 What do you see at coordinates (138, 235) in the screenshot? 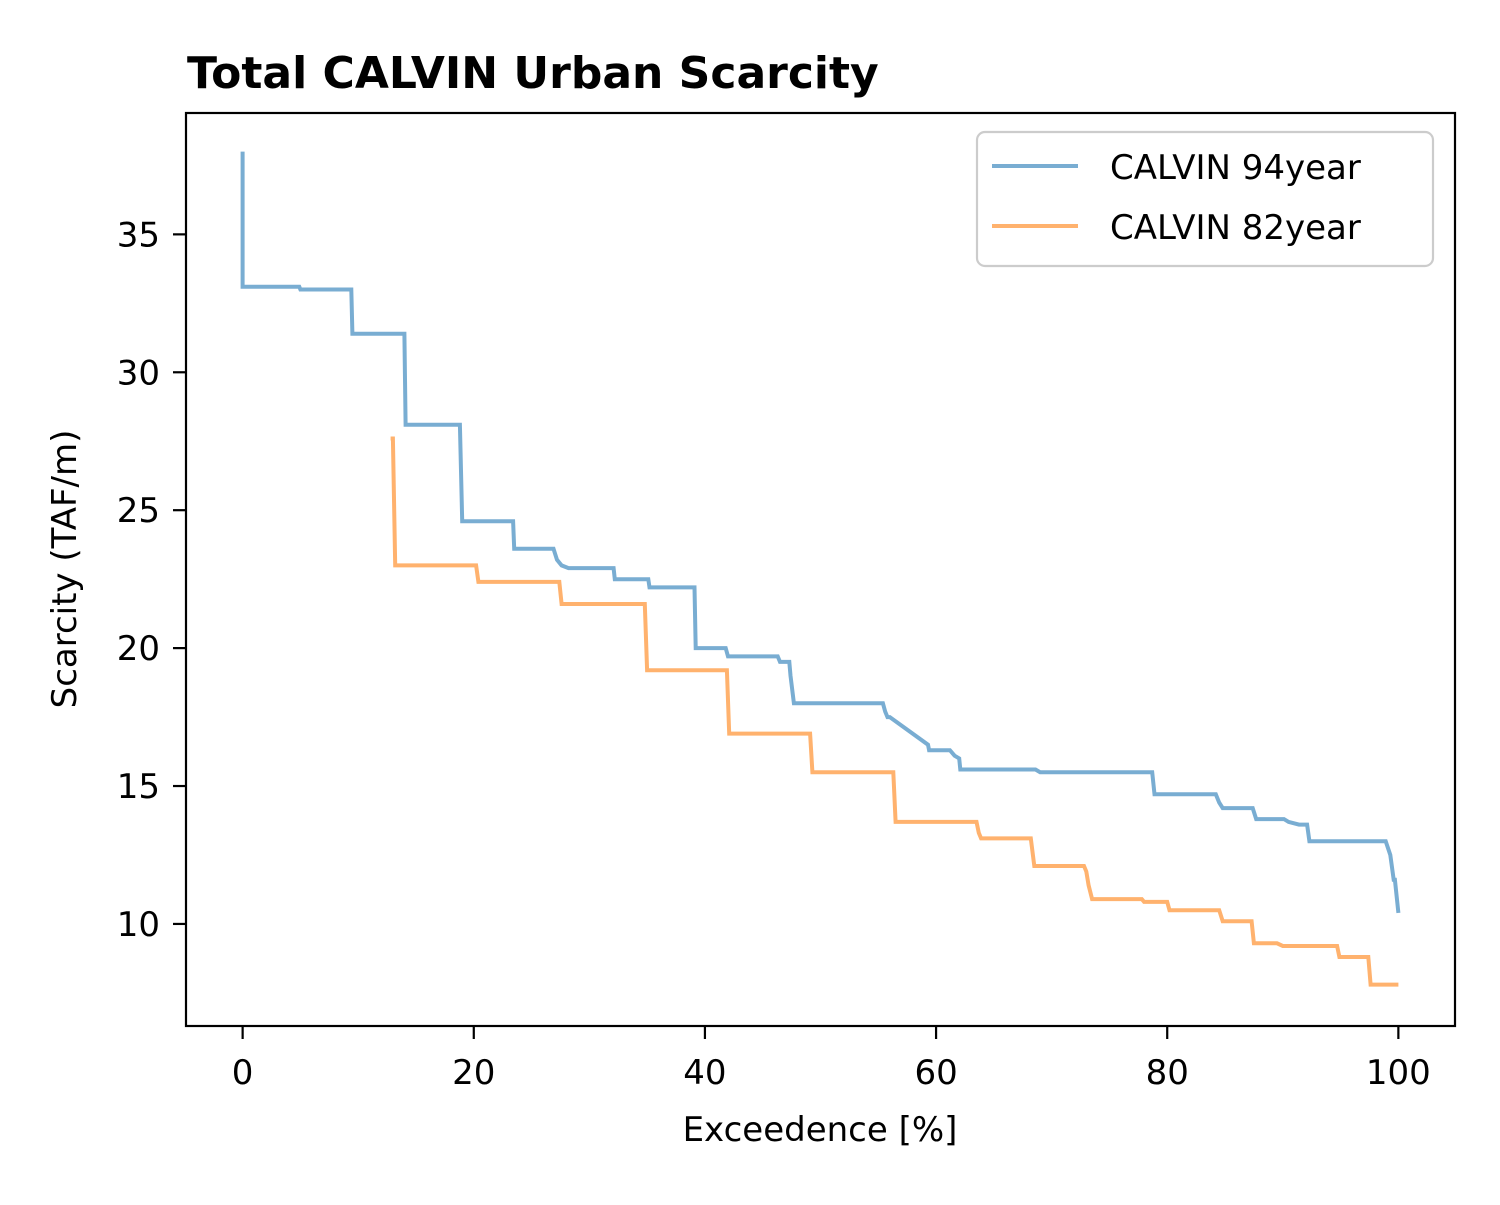
I see `y-tick-label: 35` at bounding box center [138, 235].